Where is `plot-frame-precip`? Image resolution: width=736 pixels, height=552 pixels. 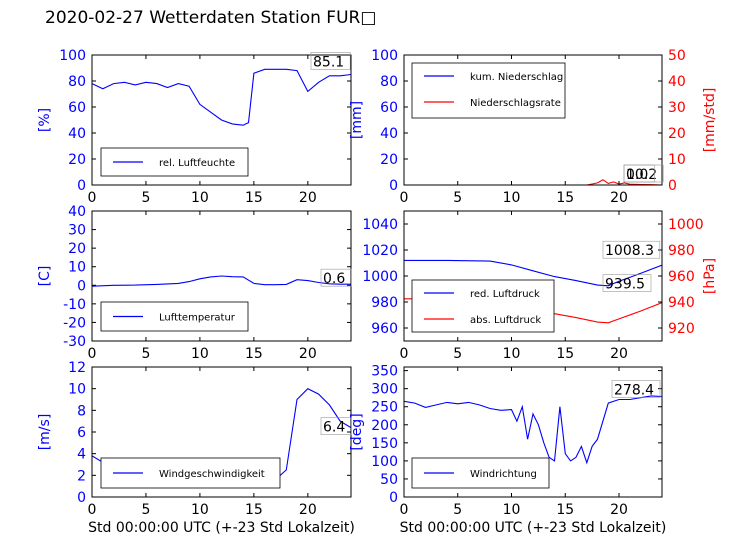
plot-frame-precip is located at coordinates (533, 120).